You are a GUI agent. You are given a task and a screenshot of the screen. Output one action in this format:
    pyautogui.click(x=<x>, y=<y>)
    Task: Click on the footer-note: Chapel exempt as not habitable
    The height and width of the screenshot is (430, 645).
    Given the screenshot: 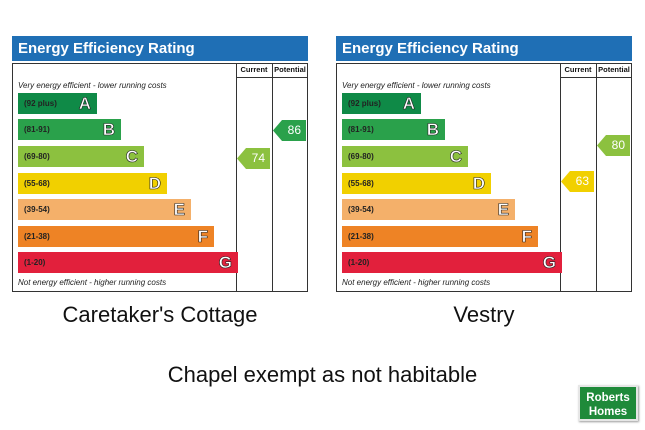 What is the action you would take?
    pyautogui.click(x=322, y=374)
    